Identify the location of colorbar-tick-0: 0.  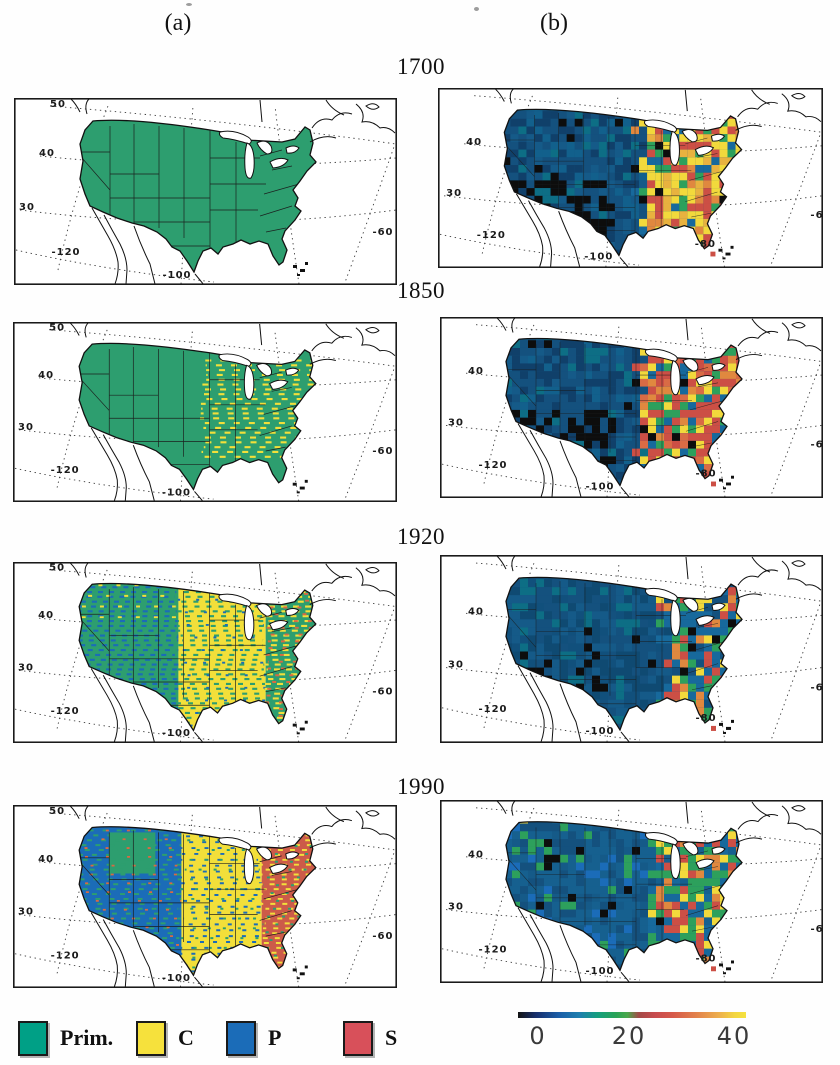
(538, 1036).